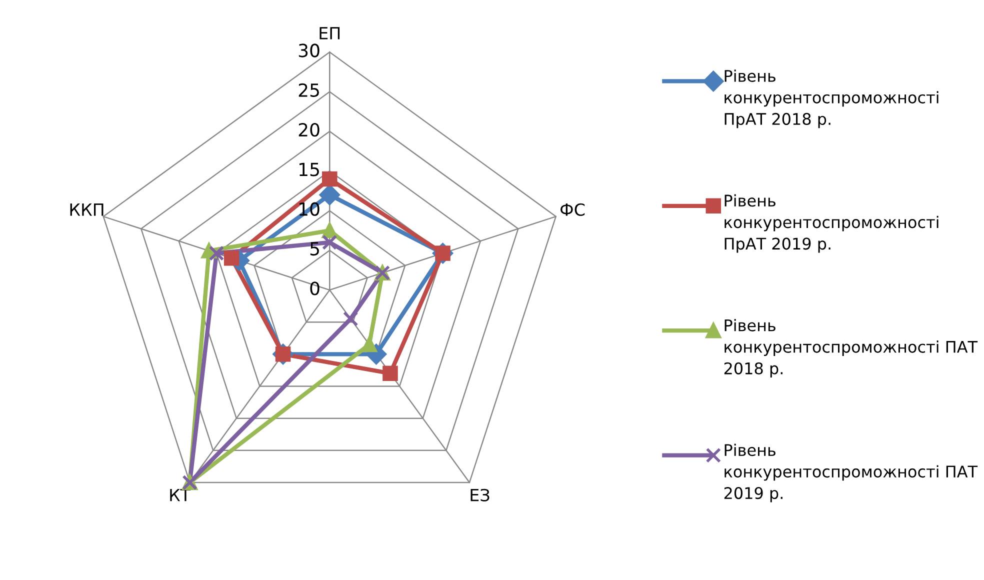  What do you see at coordinates (87, 210) in the screenshot?
I see `spoke-label: ККП` at bounding box center [87, 210].